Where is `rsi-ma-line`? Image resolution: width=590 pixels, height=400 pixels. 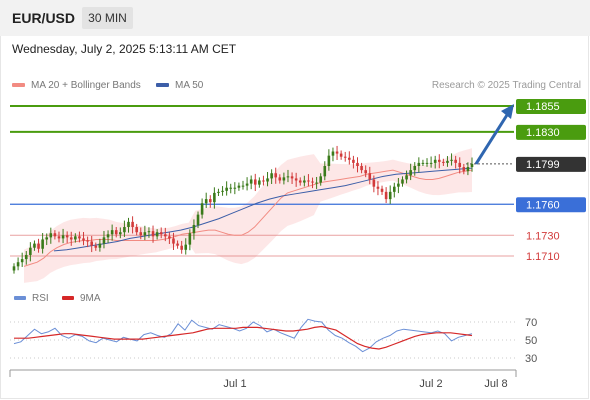
rsi-ma-line is located at coordinates (243, 337).